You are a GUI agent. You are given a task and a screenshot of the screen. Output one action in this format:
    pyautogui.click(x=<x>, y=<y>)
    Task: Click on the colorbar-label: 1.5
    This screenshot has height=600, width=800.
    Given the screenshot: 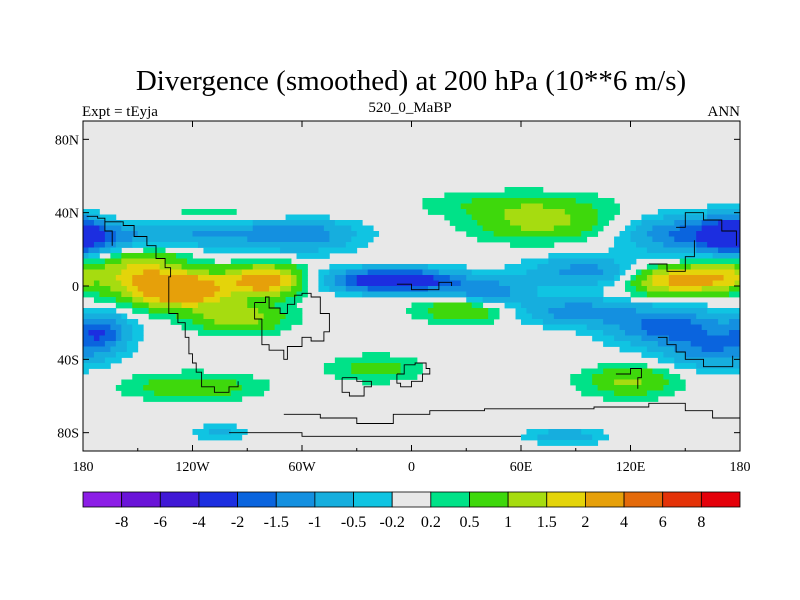 What is the action you would take?
    pyautogui.click(x=547, y=522)
    